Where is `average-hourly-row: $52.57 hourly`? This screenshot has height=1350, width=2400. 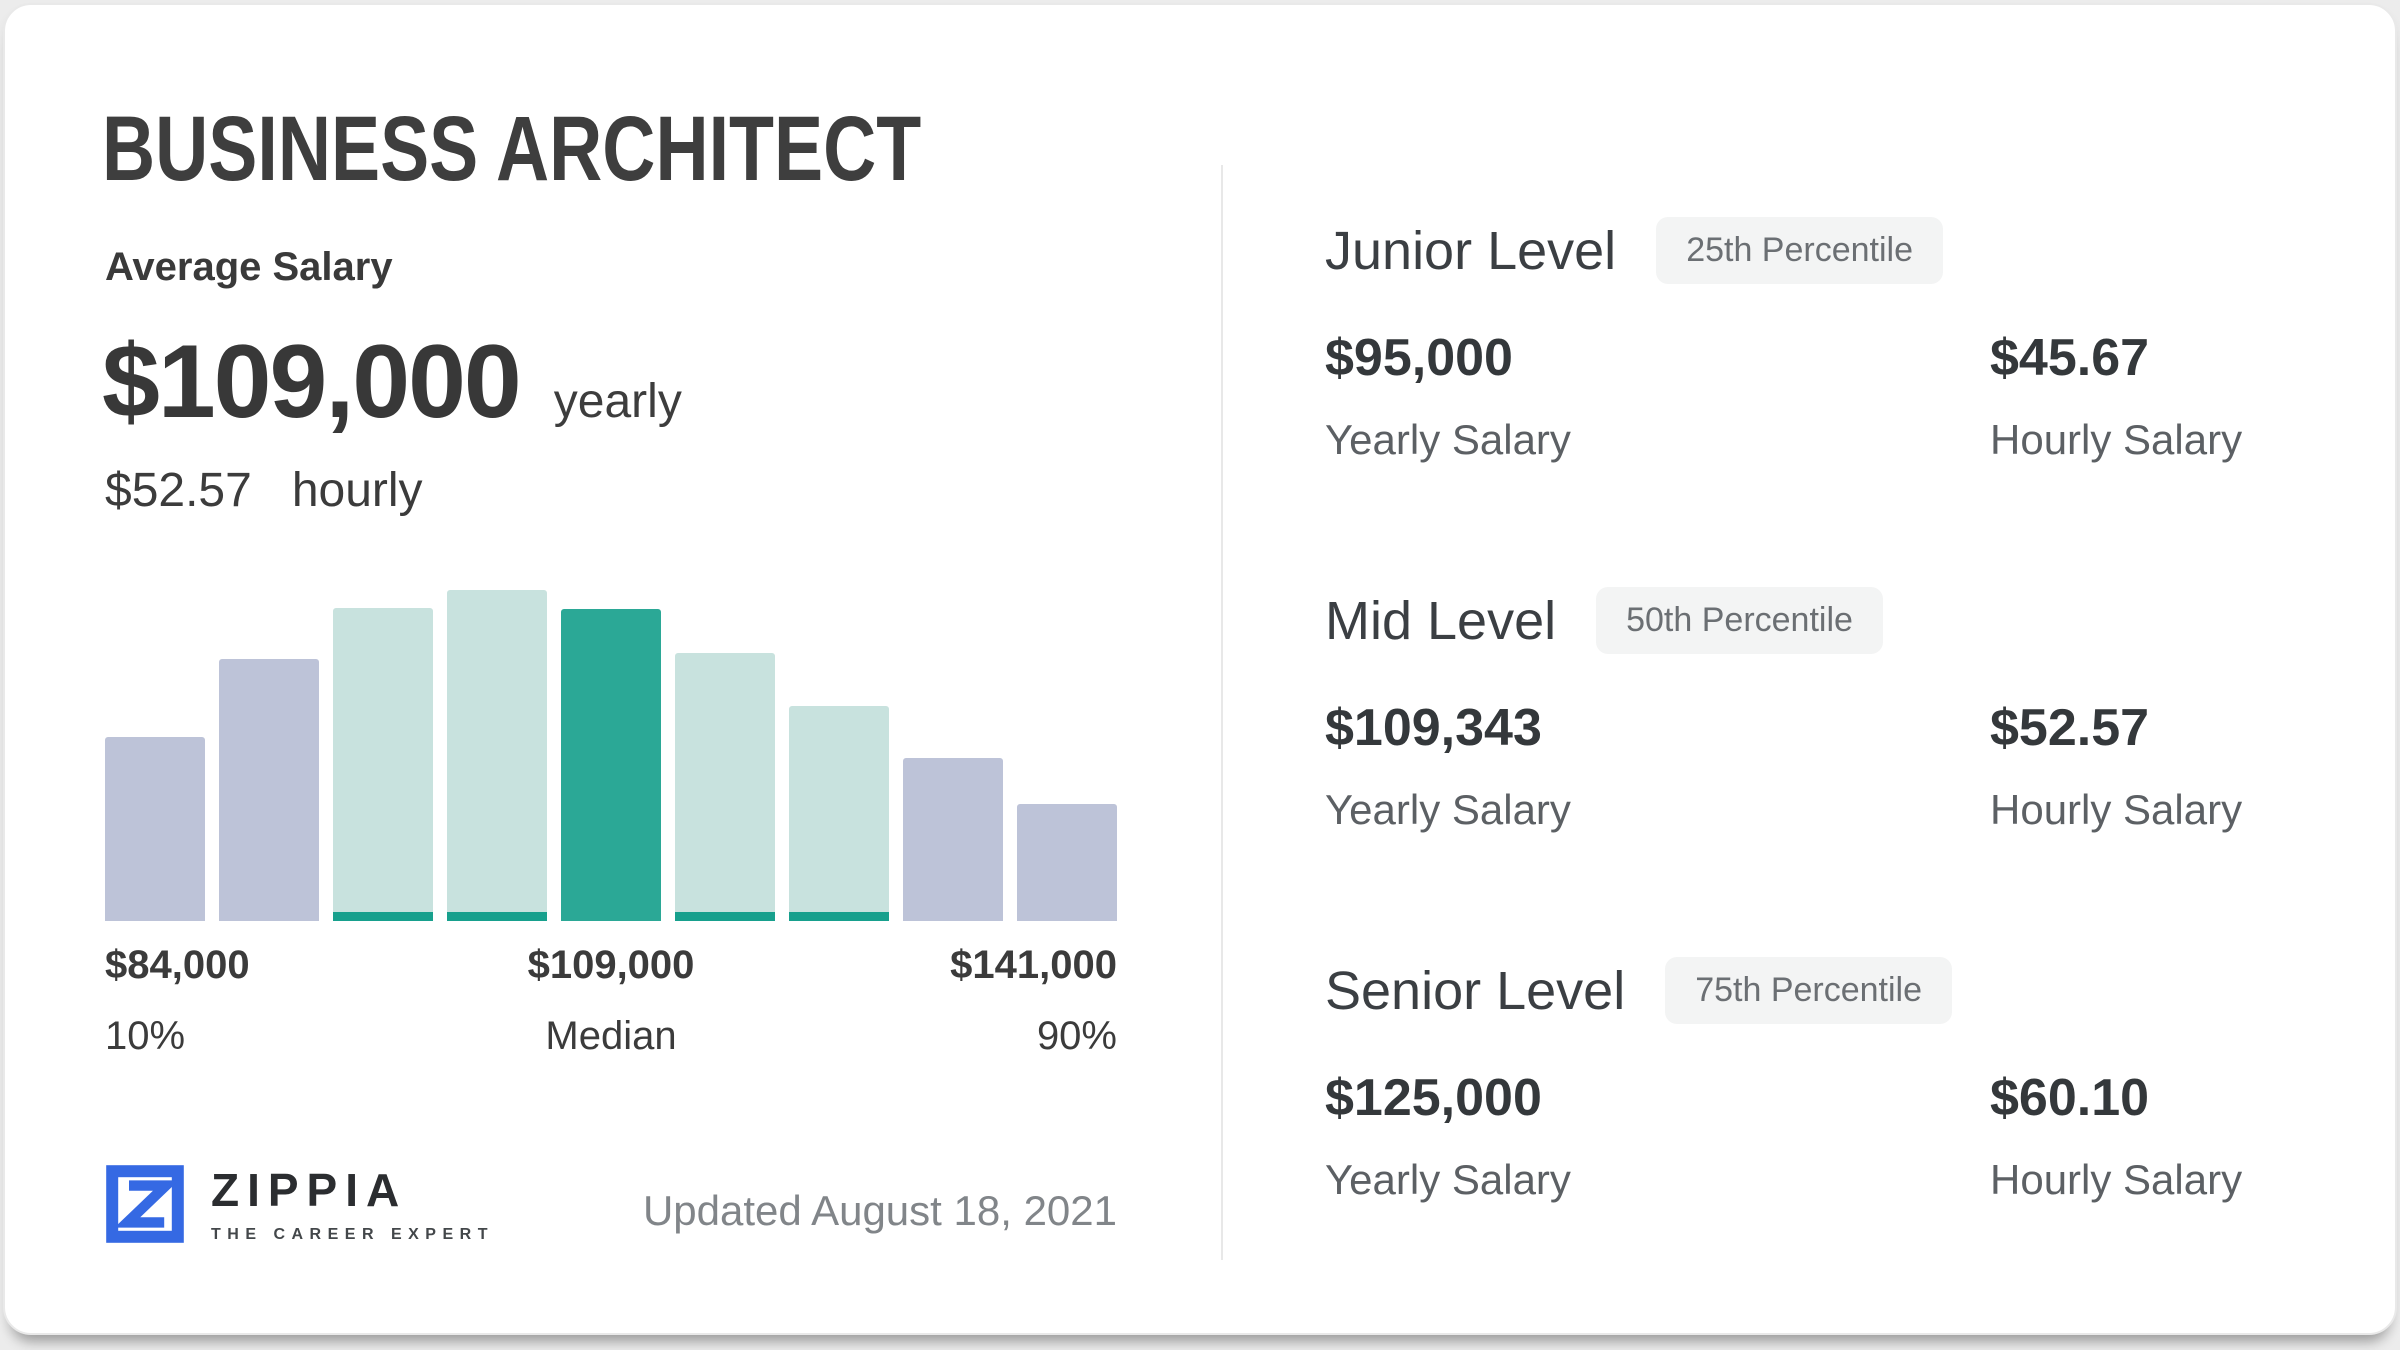
average-hourly-row: $52.57 hourly is located at coordinates (264, 490).